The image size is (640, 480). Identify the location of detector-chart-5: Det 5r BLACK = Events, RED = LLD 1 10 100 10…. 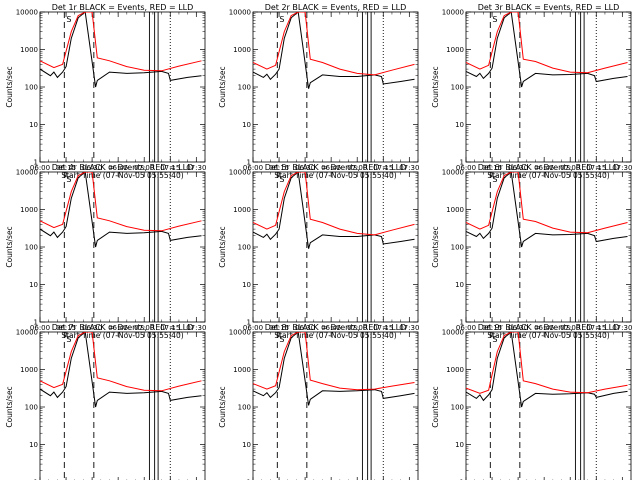
(318, 251).